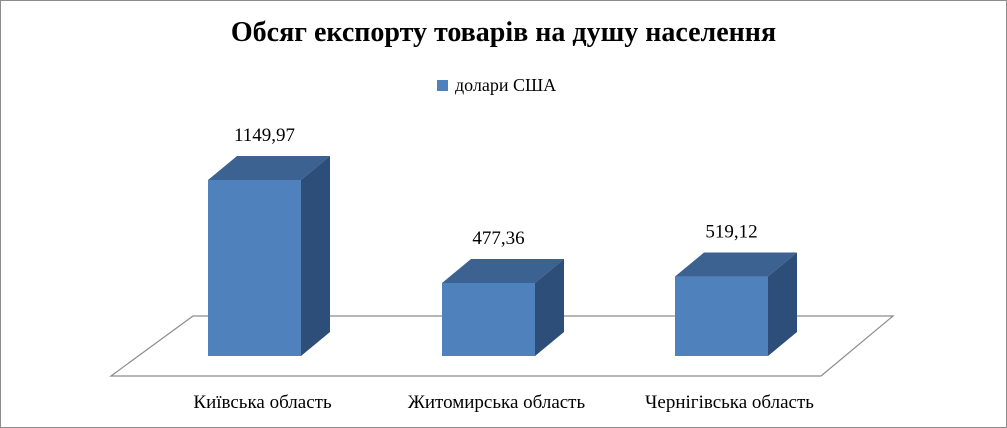 The height and width of the screenshot is (428, 1007). I want to click on chart-floor, so click(502, 346).